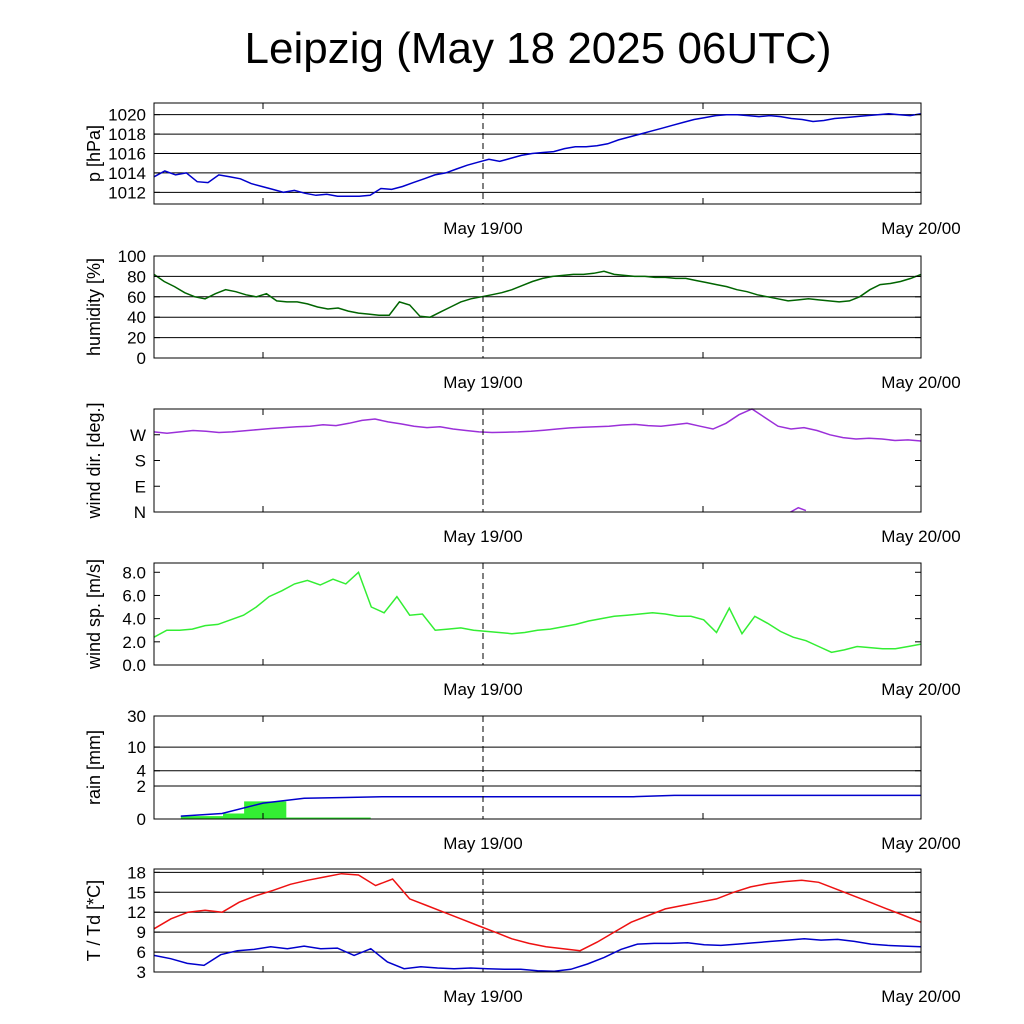 The height and width of the screenshot is (1024, 1024). I want to click on y-tick-label: W, so click(138, 435).